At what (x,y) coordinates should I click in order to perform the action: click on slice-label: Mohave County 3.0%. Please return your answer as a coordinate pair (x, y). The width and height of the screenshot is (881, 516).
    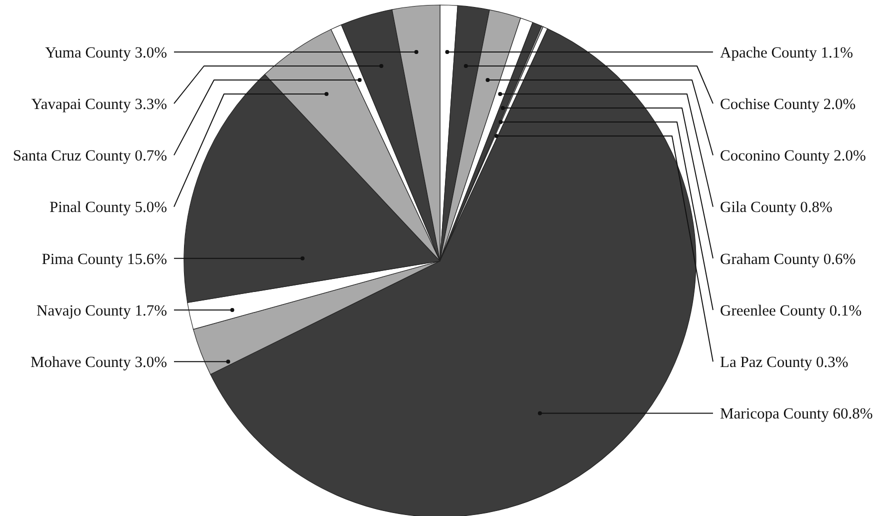
    Looking at the image, I should click on (99, 363).